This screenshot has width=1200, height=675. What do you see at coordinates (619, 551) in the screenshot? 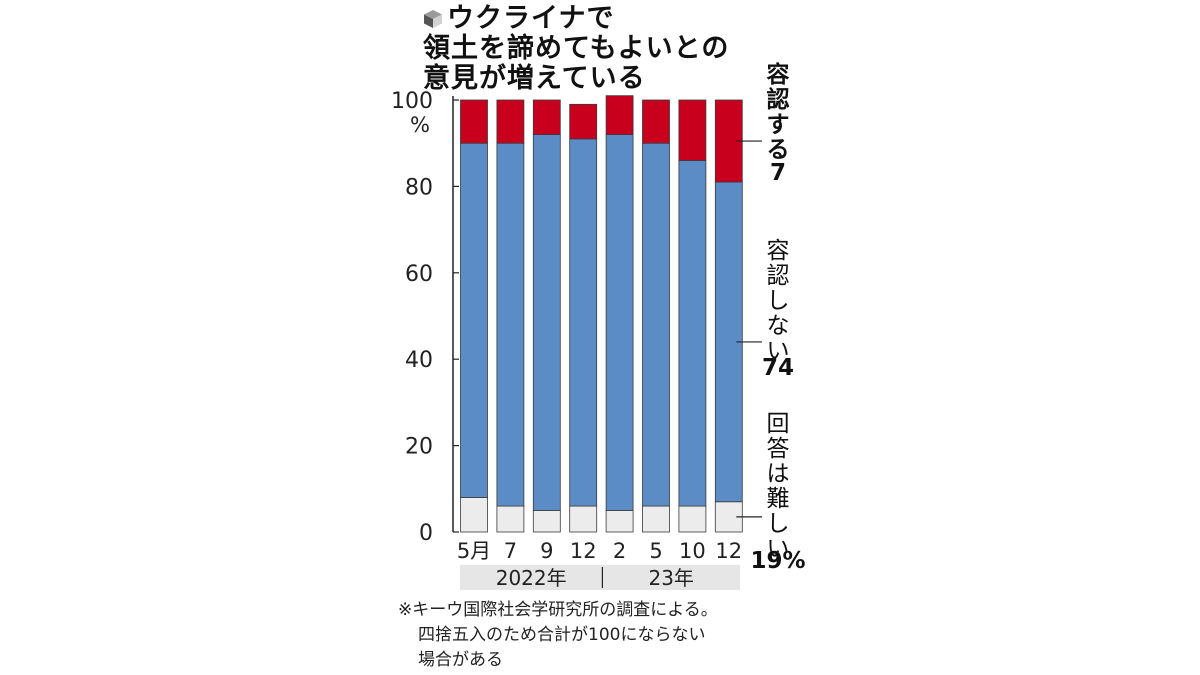
I see `x-tick-label: 2` at bounding box center [619, 551].